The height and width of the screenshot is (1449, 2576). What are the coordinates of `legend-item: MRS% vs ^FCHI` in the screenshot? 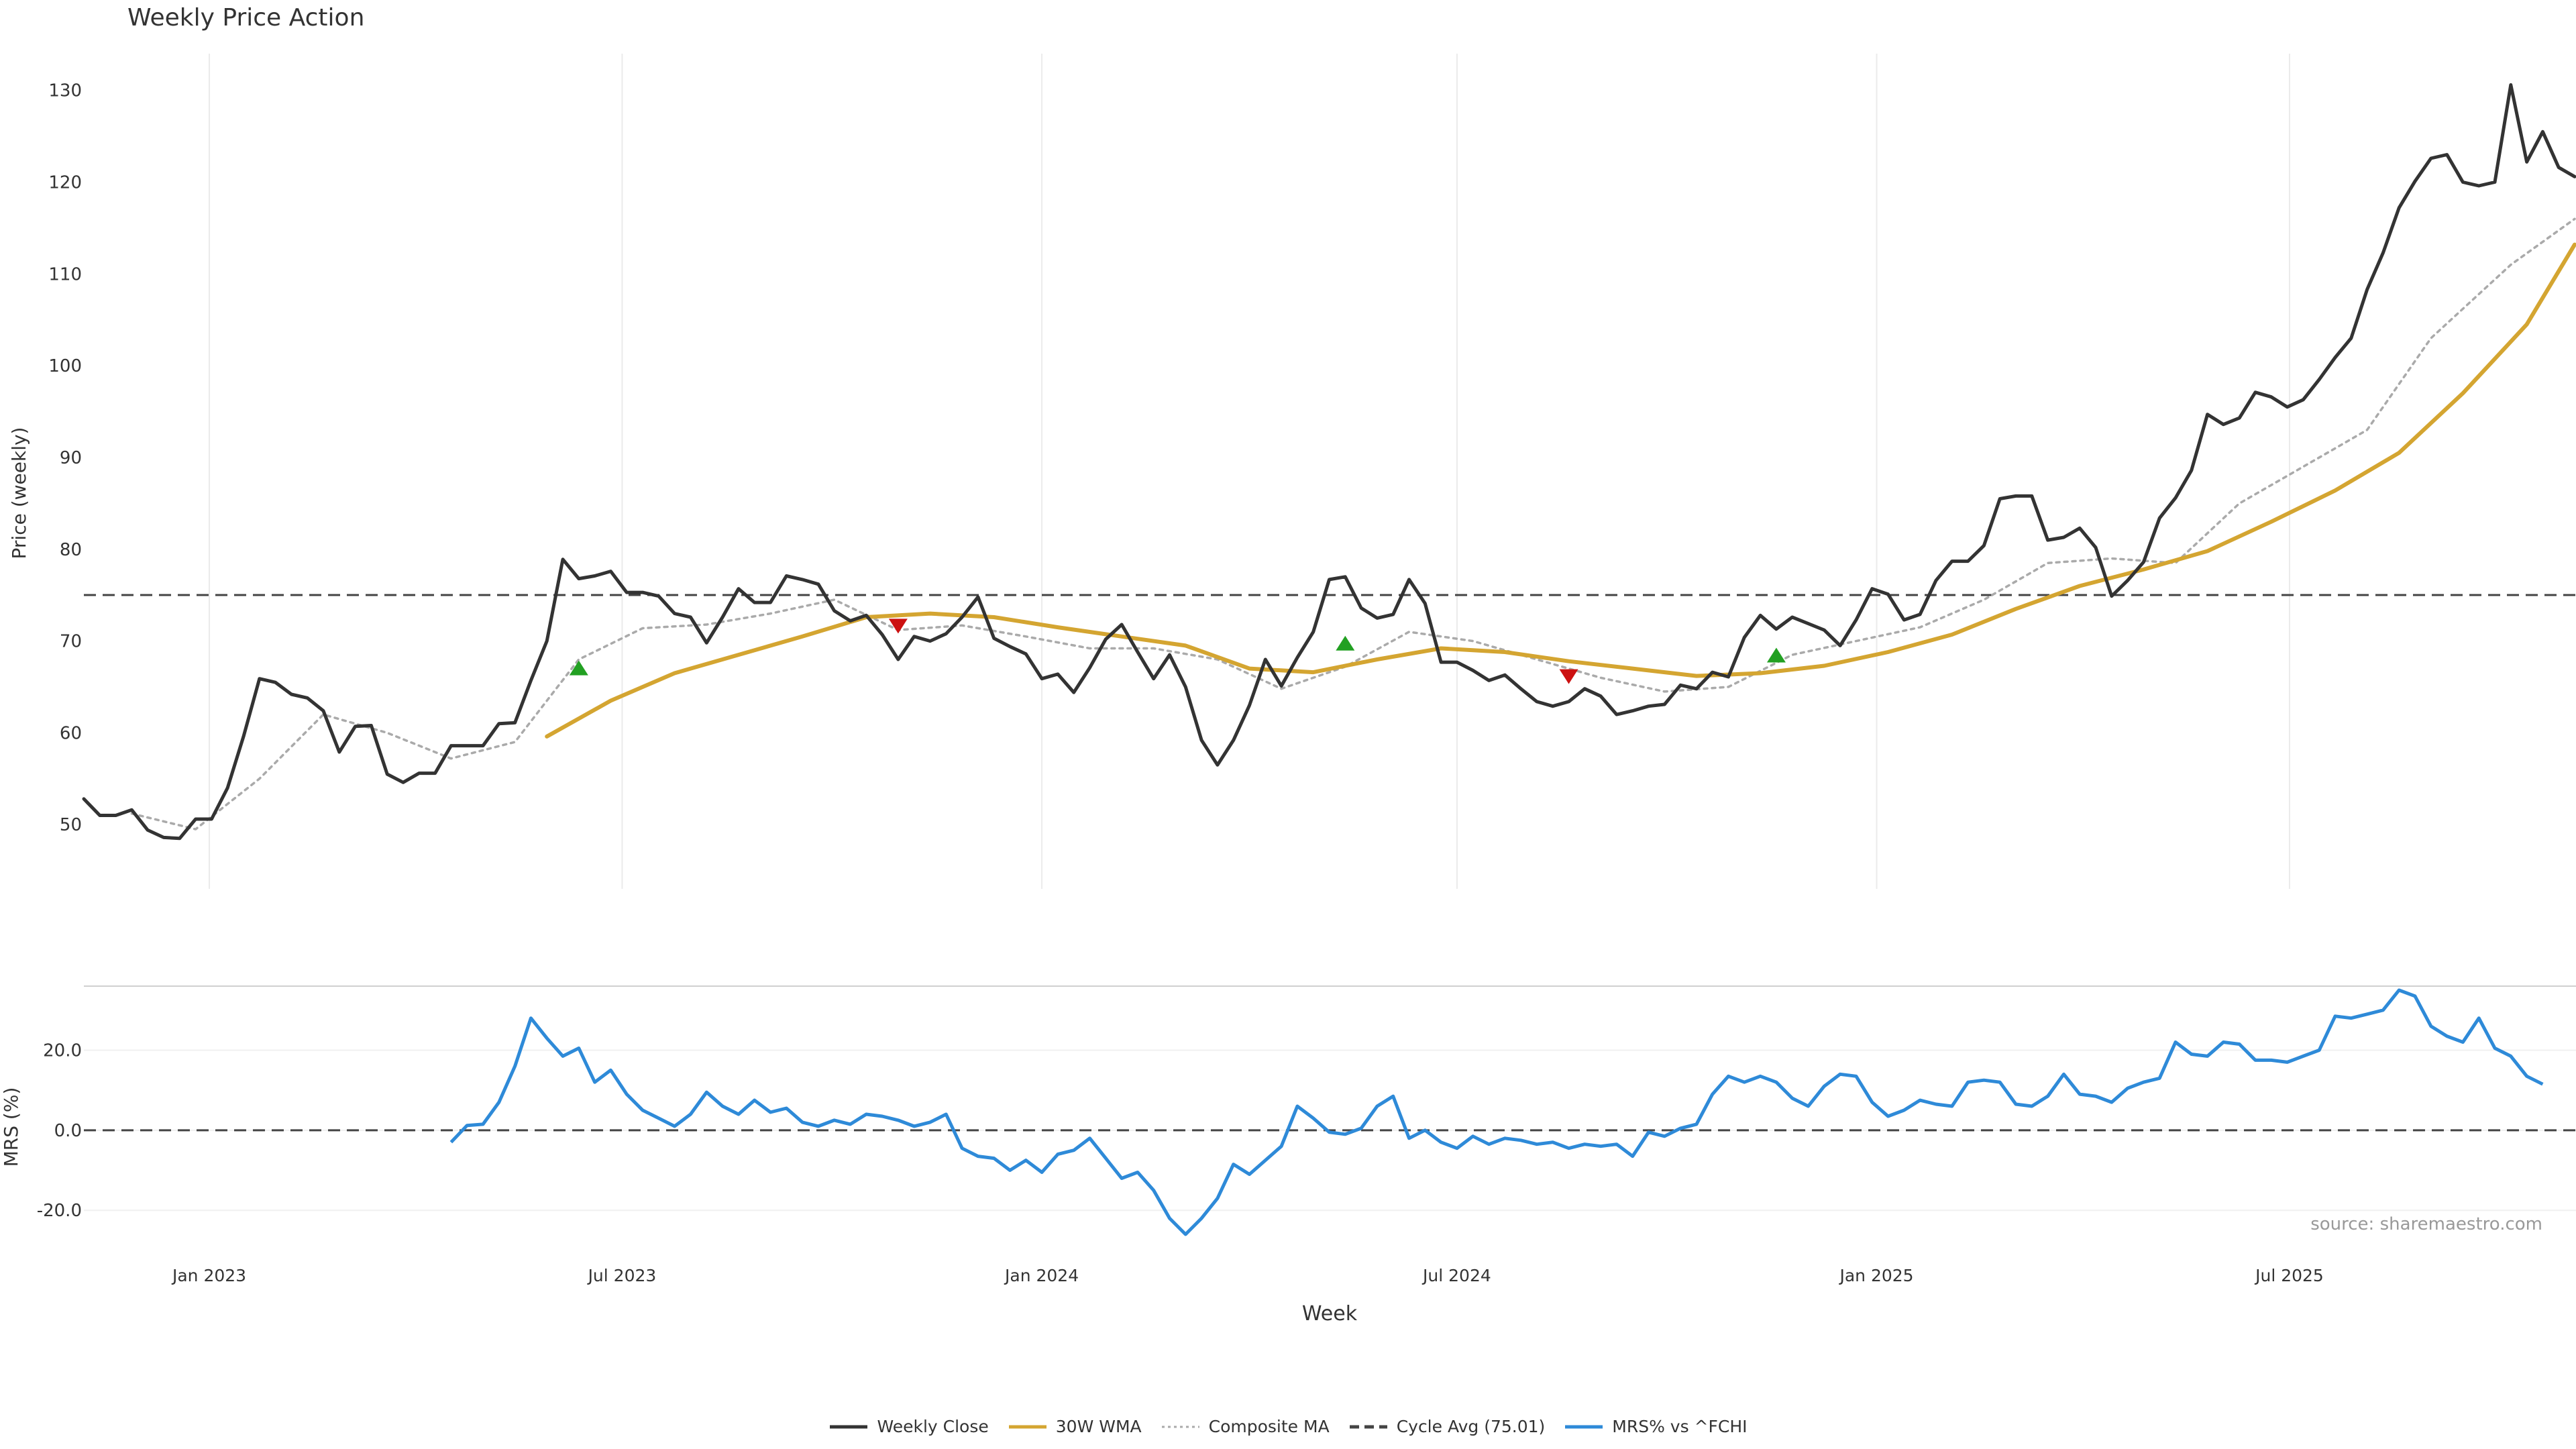 It's located at (1656, 1426).